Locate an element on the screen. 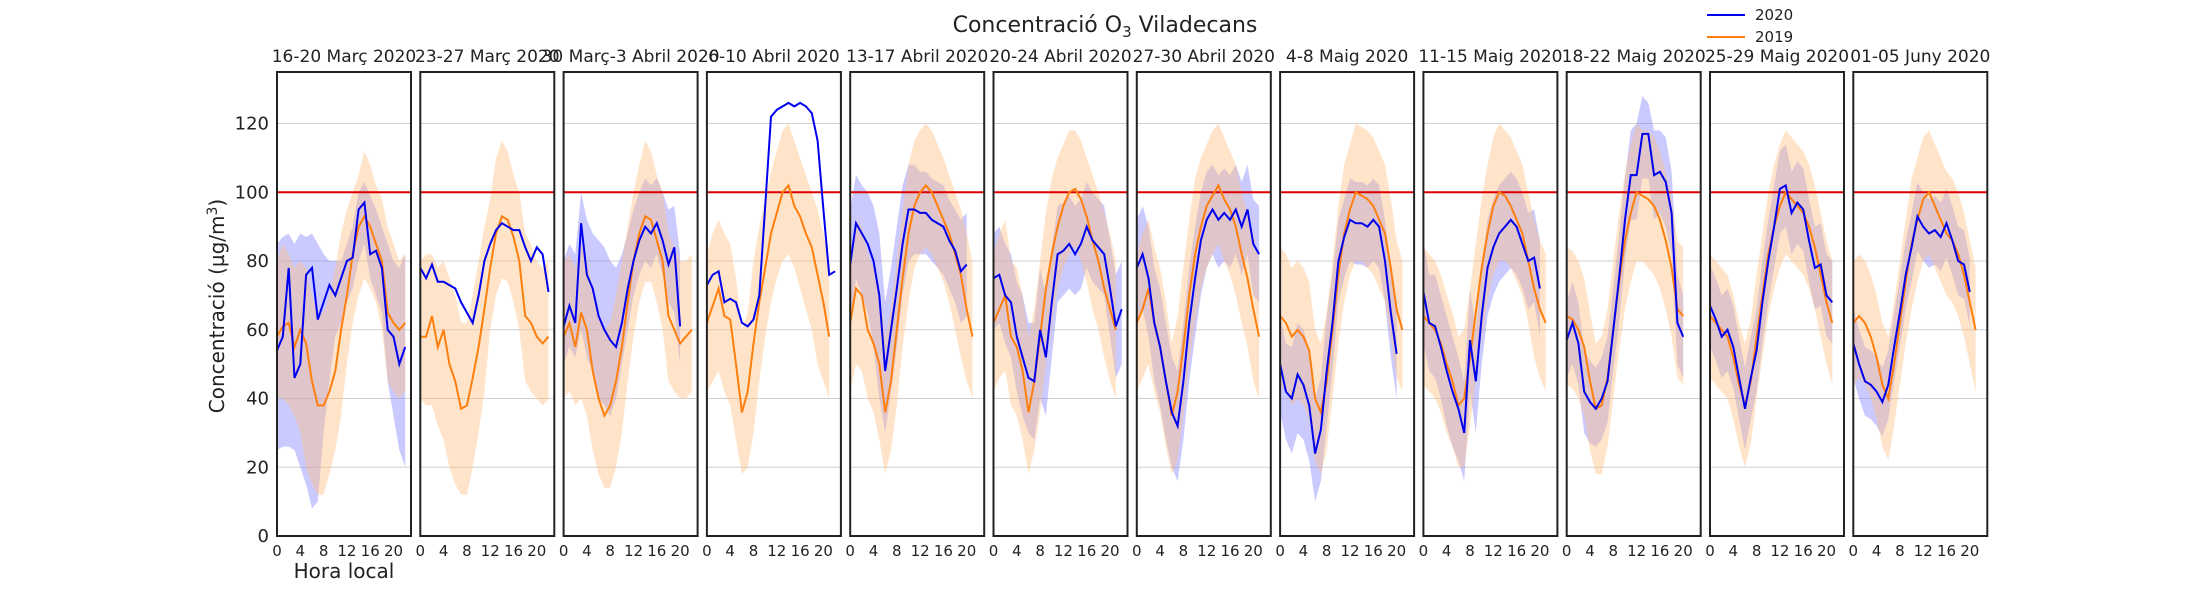  y-tick-label: 80 is located at coordinates (257, 261).